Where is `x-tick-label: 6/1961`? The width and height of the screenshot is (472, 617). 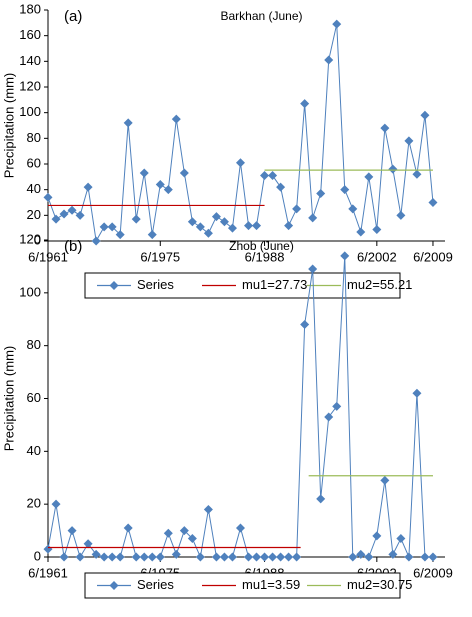
x-tick-label: 6/1961 is located at coordinates (48, 572).